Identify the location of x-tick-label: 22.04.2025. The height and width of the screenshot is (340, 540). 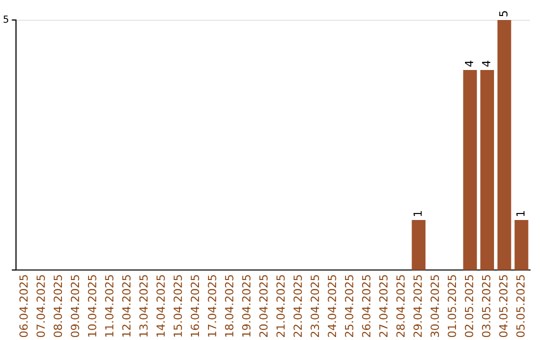
(298, 306).